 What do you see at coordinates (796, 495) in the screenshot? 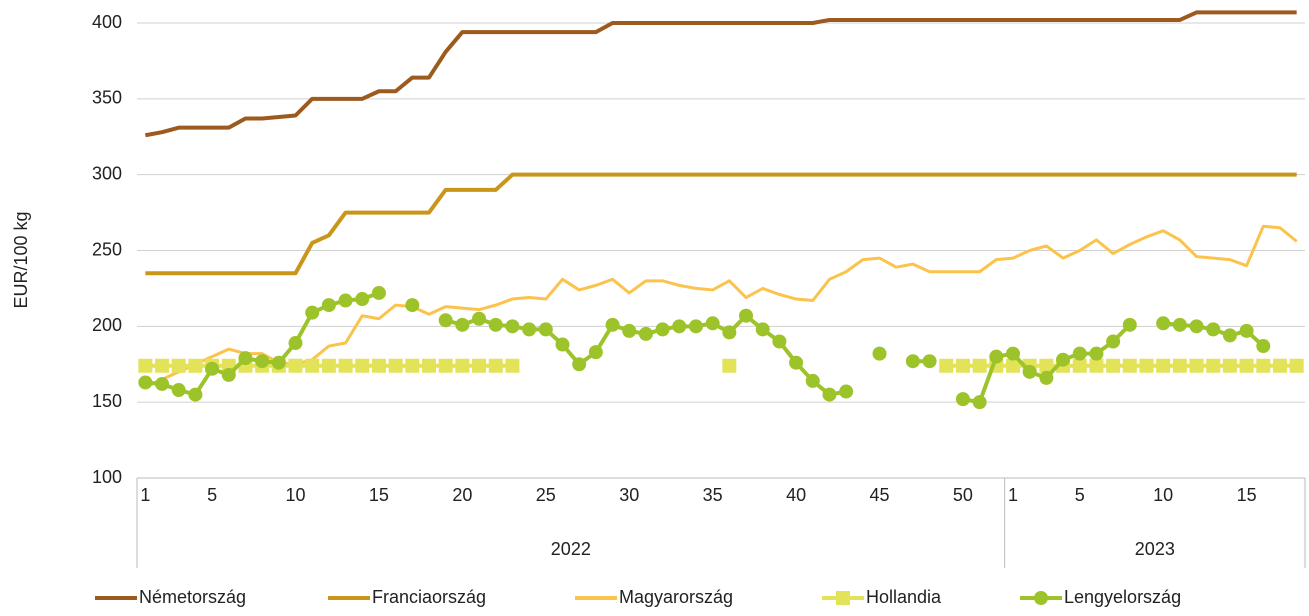
I see `x-tick-label: 40` at bounding box center [796, 495].